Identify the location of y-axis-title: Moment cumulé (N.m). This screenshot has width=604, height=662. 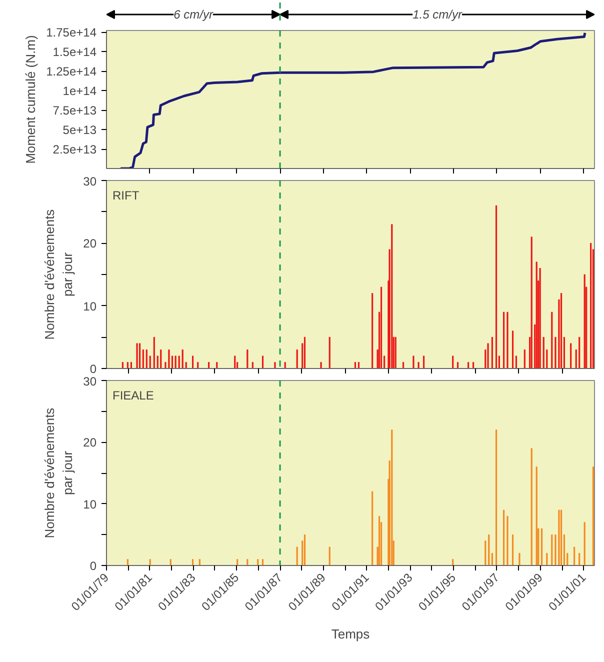
(30, 99).